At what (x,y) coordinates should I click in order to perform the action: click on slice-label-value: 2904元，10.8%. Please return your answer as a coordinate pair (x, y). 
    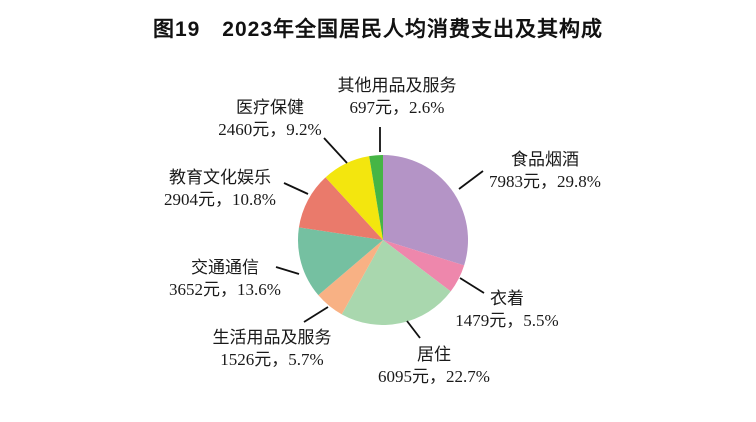
    Looking at the image, I should click on (220, 199).